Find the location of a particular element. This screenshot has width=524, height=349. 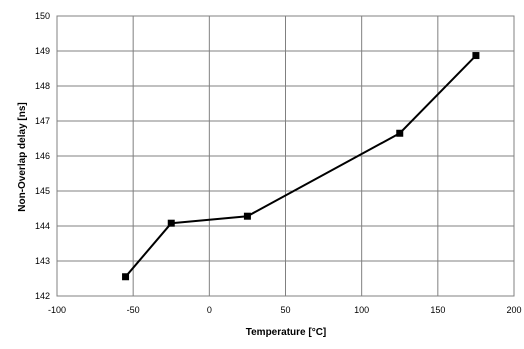

y-tick-label: 150 is located at coordinates (42, 16).